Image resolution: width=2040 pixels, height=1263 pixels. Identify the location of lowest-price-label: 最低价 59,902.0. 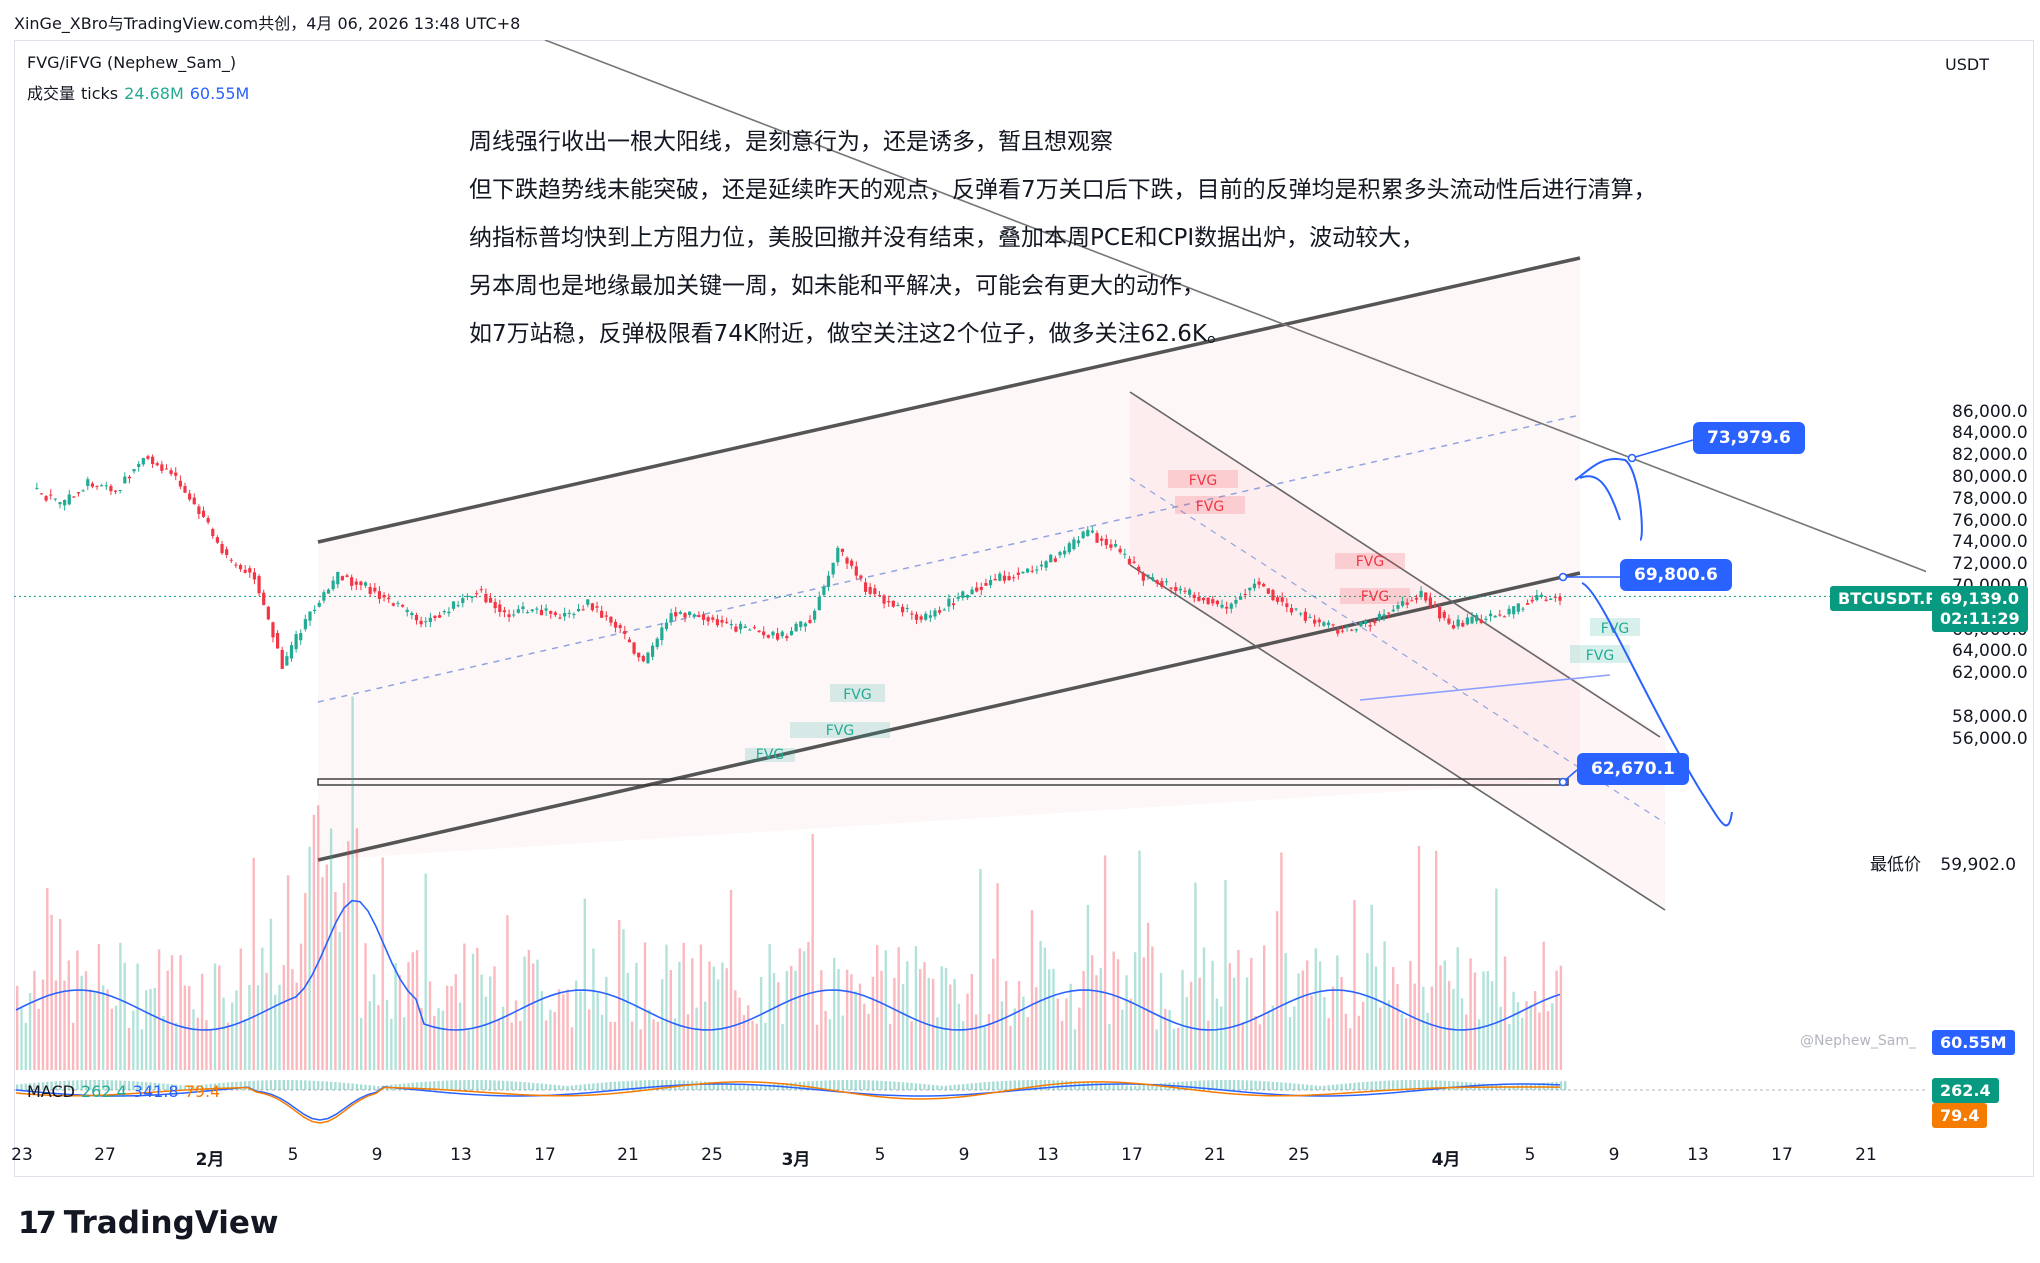
(1943, 862).